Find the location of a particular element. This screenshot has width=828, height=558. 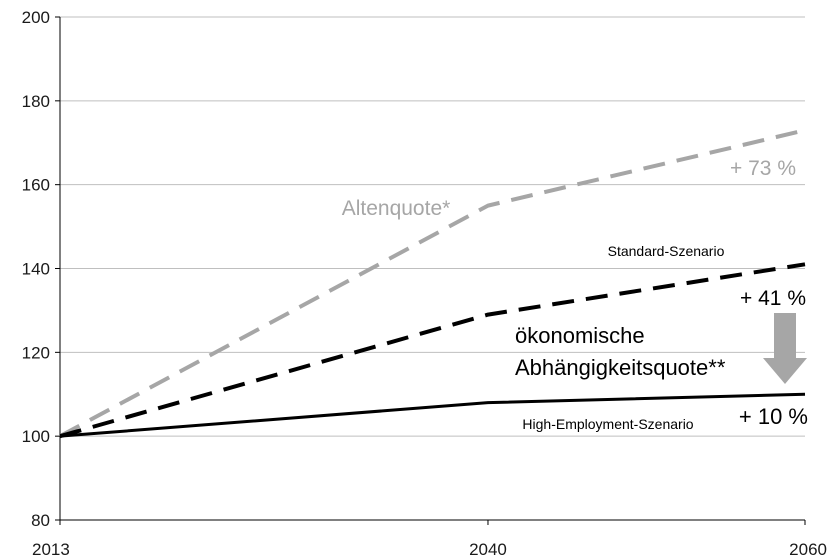

altenquote-label: Altenquote* is located at coordinates (396, 208).